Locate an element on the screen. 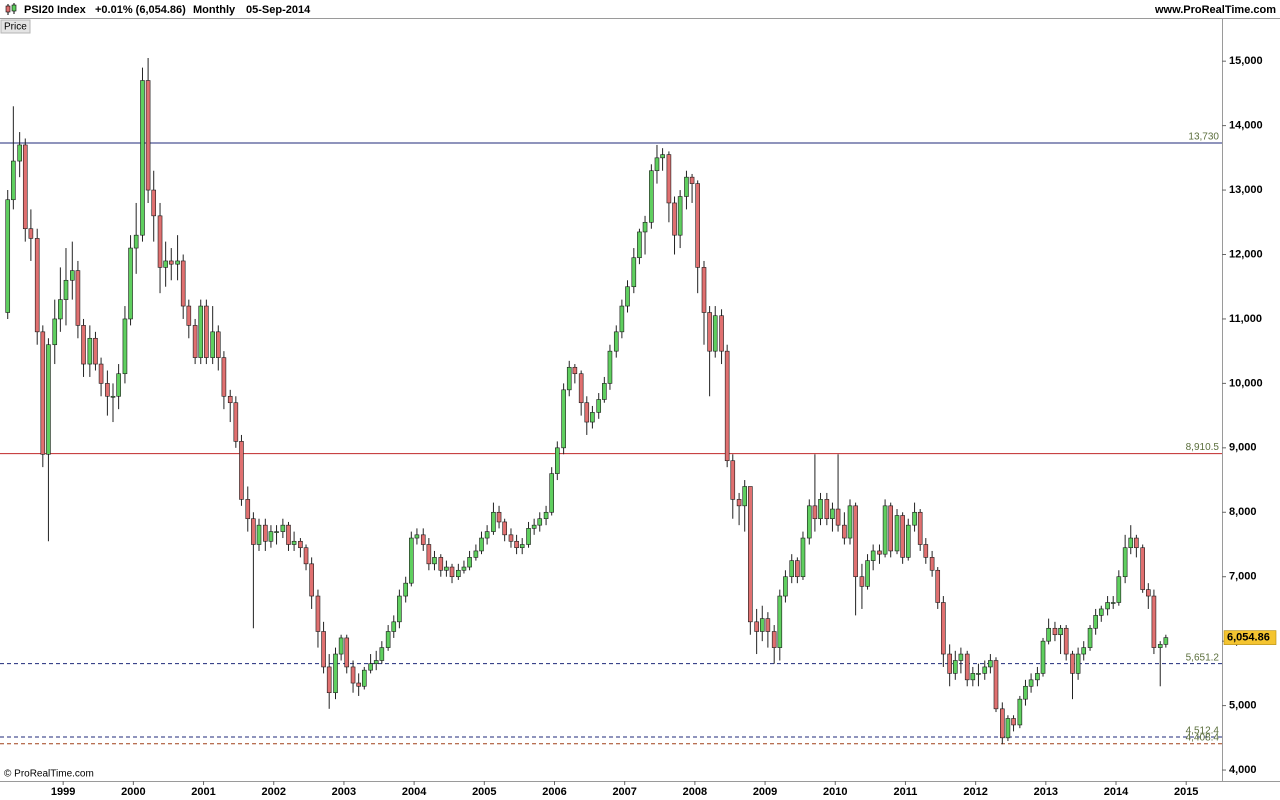 The image size is (1280, 800). x-tick-label: 2002 is located at coordinates (273, 792).